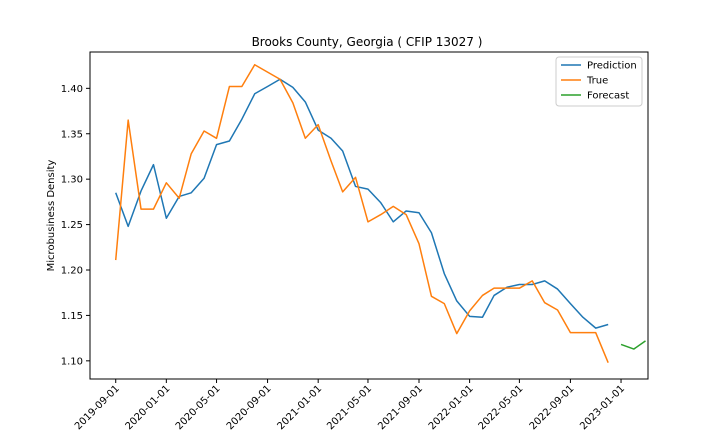  What do you see at coordinates (72, 180) in the screenshot?
I see `y-tick-label: 1.30` at bounding box center [72, 180].